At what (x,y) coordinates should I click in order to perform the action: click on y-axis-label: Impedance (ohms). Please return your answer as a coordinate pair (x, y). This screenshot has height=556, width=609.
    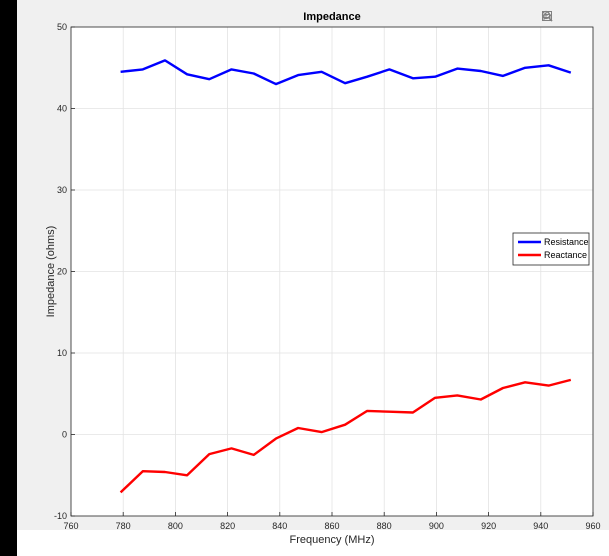
    Looking at the image, I should click on (51, 272).